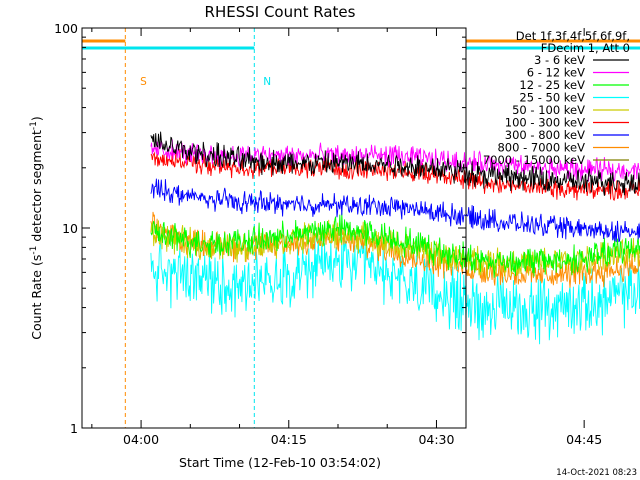 The width and height of the screenshot is (640, 480). Describe the element at coordinates (559, 60) in the screenshot. I see `legend-label-0: 3 - 6 keV` at that location.